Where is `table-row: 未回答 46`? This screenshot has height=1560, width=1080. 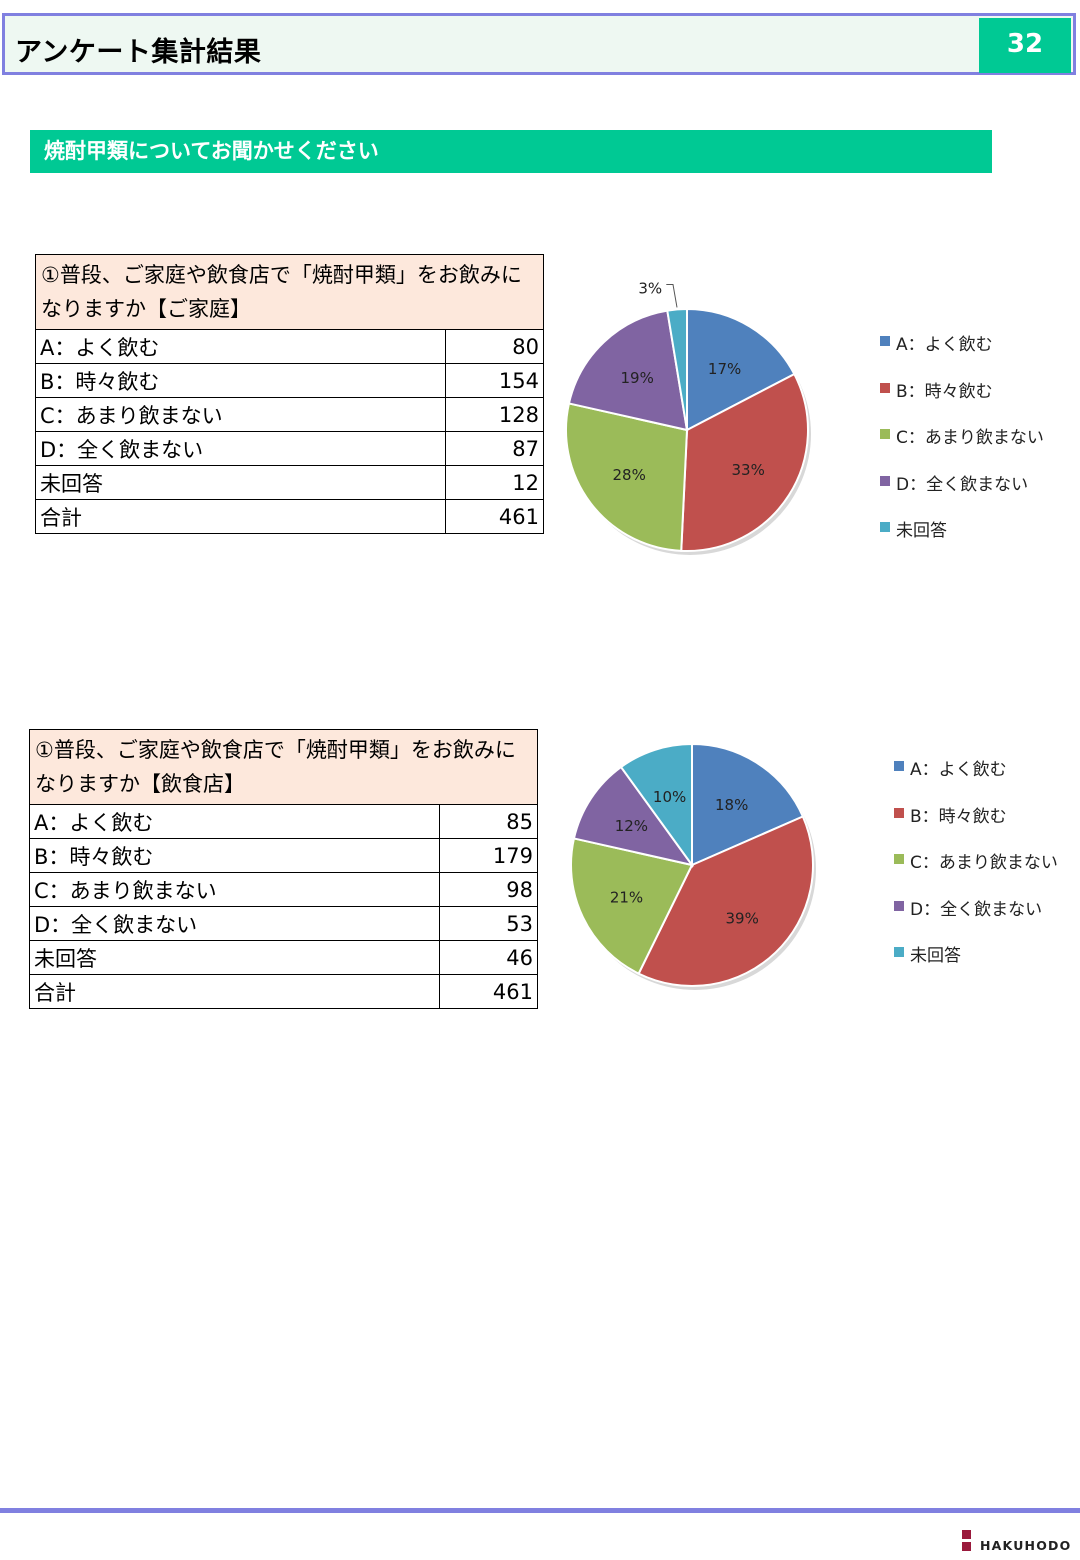
table-row: 未回答 46 is located at coordinates (283, 957).